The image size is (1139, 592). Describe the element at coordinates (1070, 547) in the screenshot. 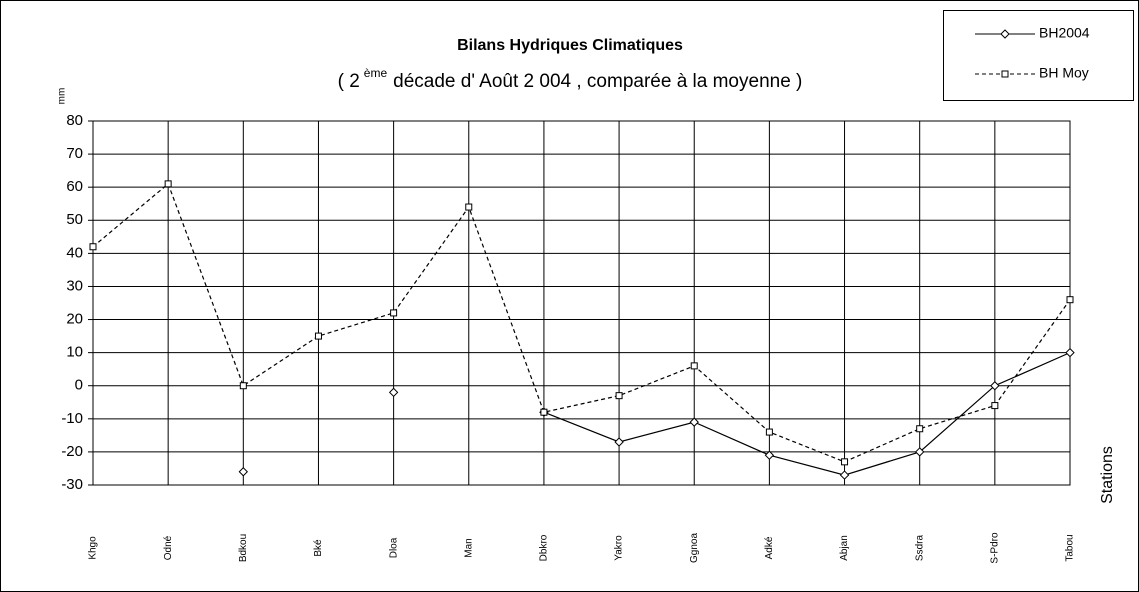

I see `x-tick-label: Tabou` at that location.